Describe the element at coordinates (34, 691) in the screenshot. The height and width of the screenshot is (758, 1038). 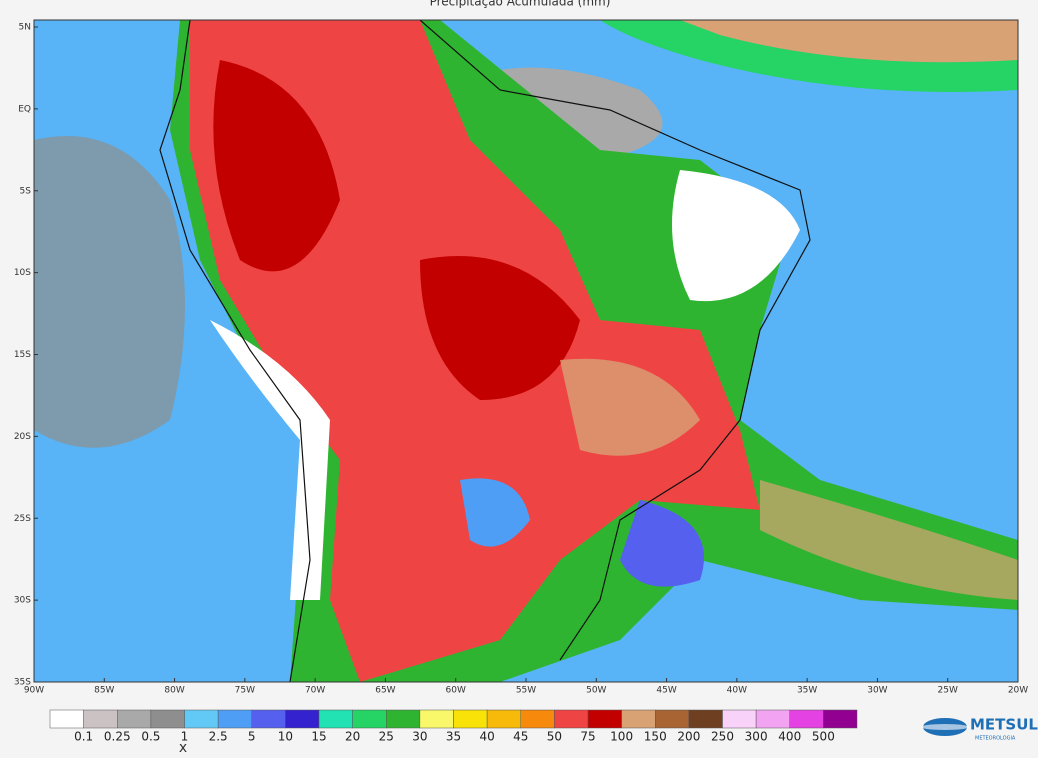
I see `longitude-label: 90W` at that location.